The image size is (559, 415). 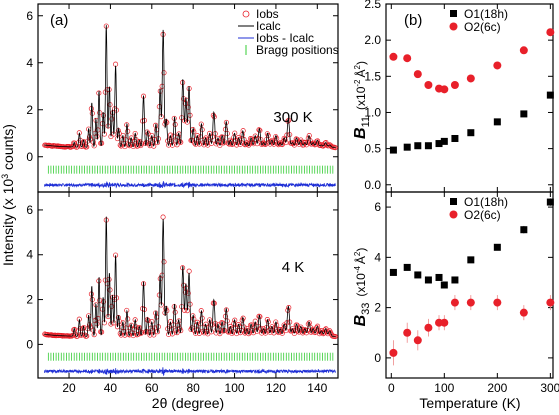 I want to click on y-tick-label: 2.5, so click(x=372, y=5).